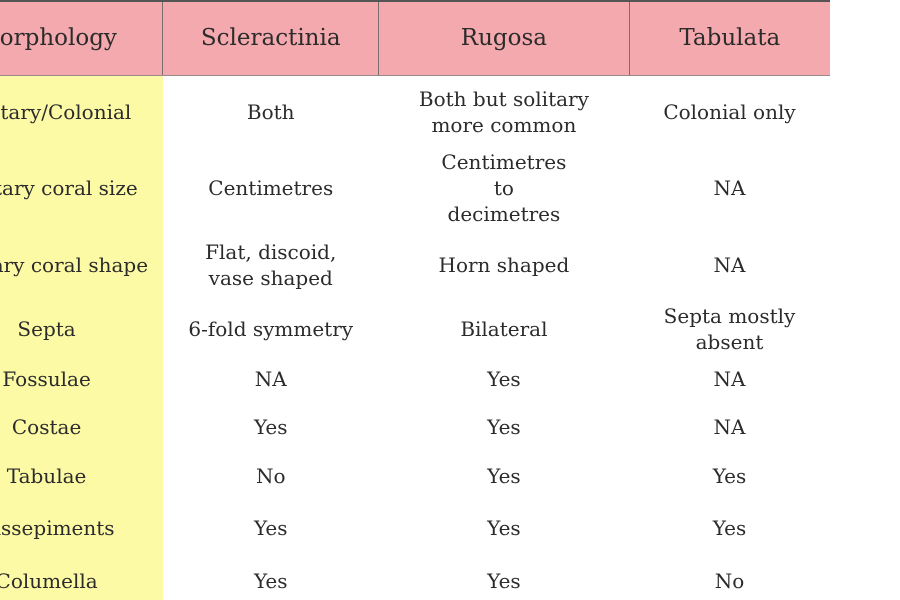 The width and height of the screenshot is (900, 600). Describe the element at coordinates (81, 379) in the screenshot. I see `row-label: Fossulae` at that location.